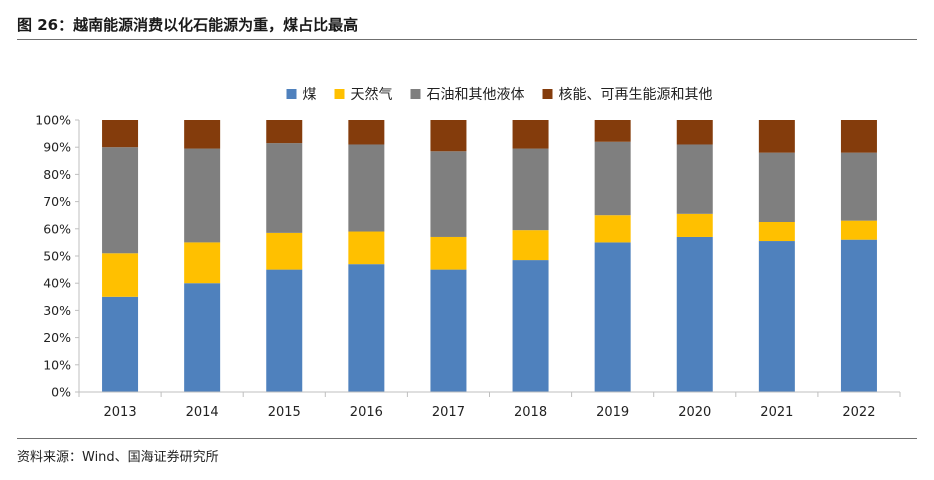  I want to click on x-tick-label: 2017, so click(448, 412).